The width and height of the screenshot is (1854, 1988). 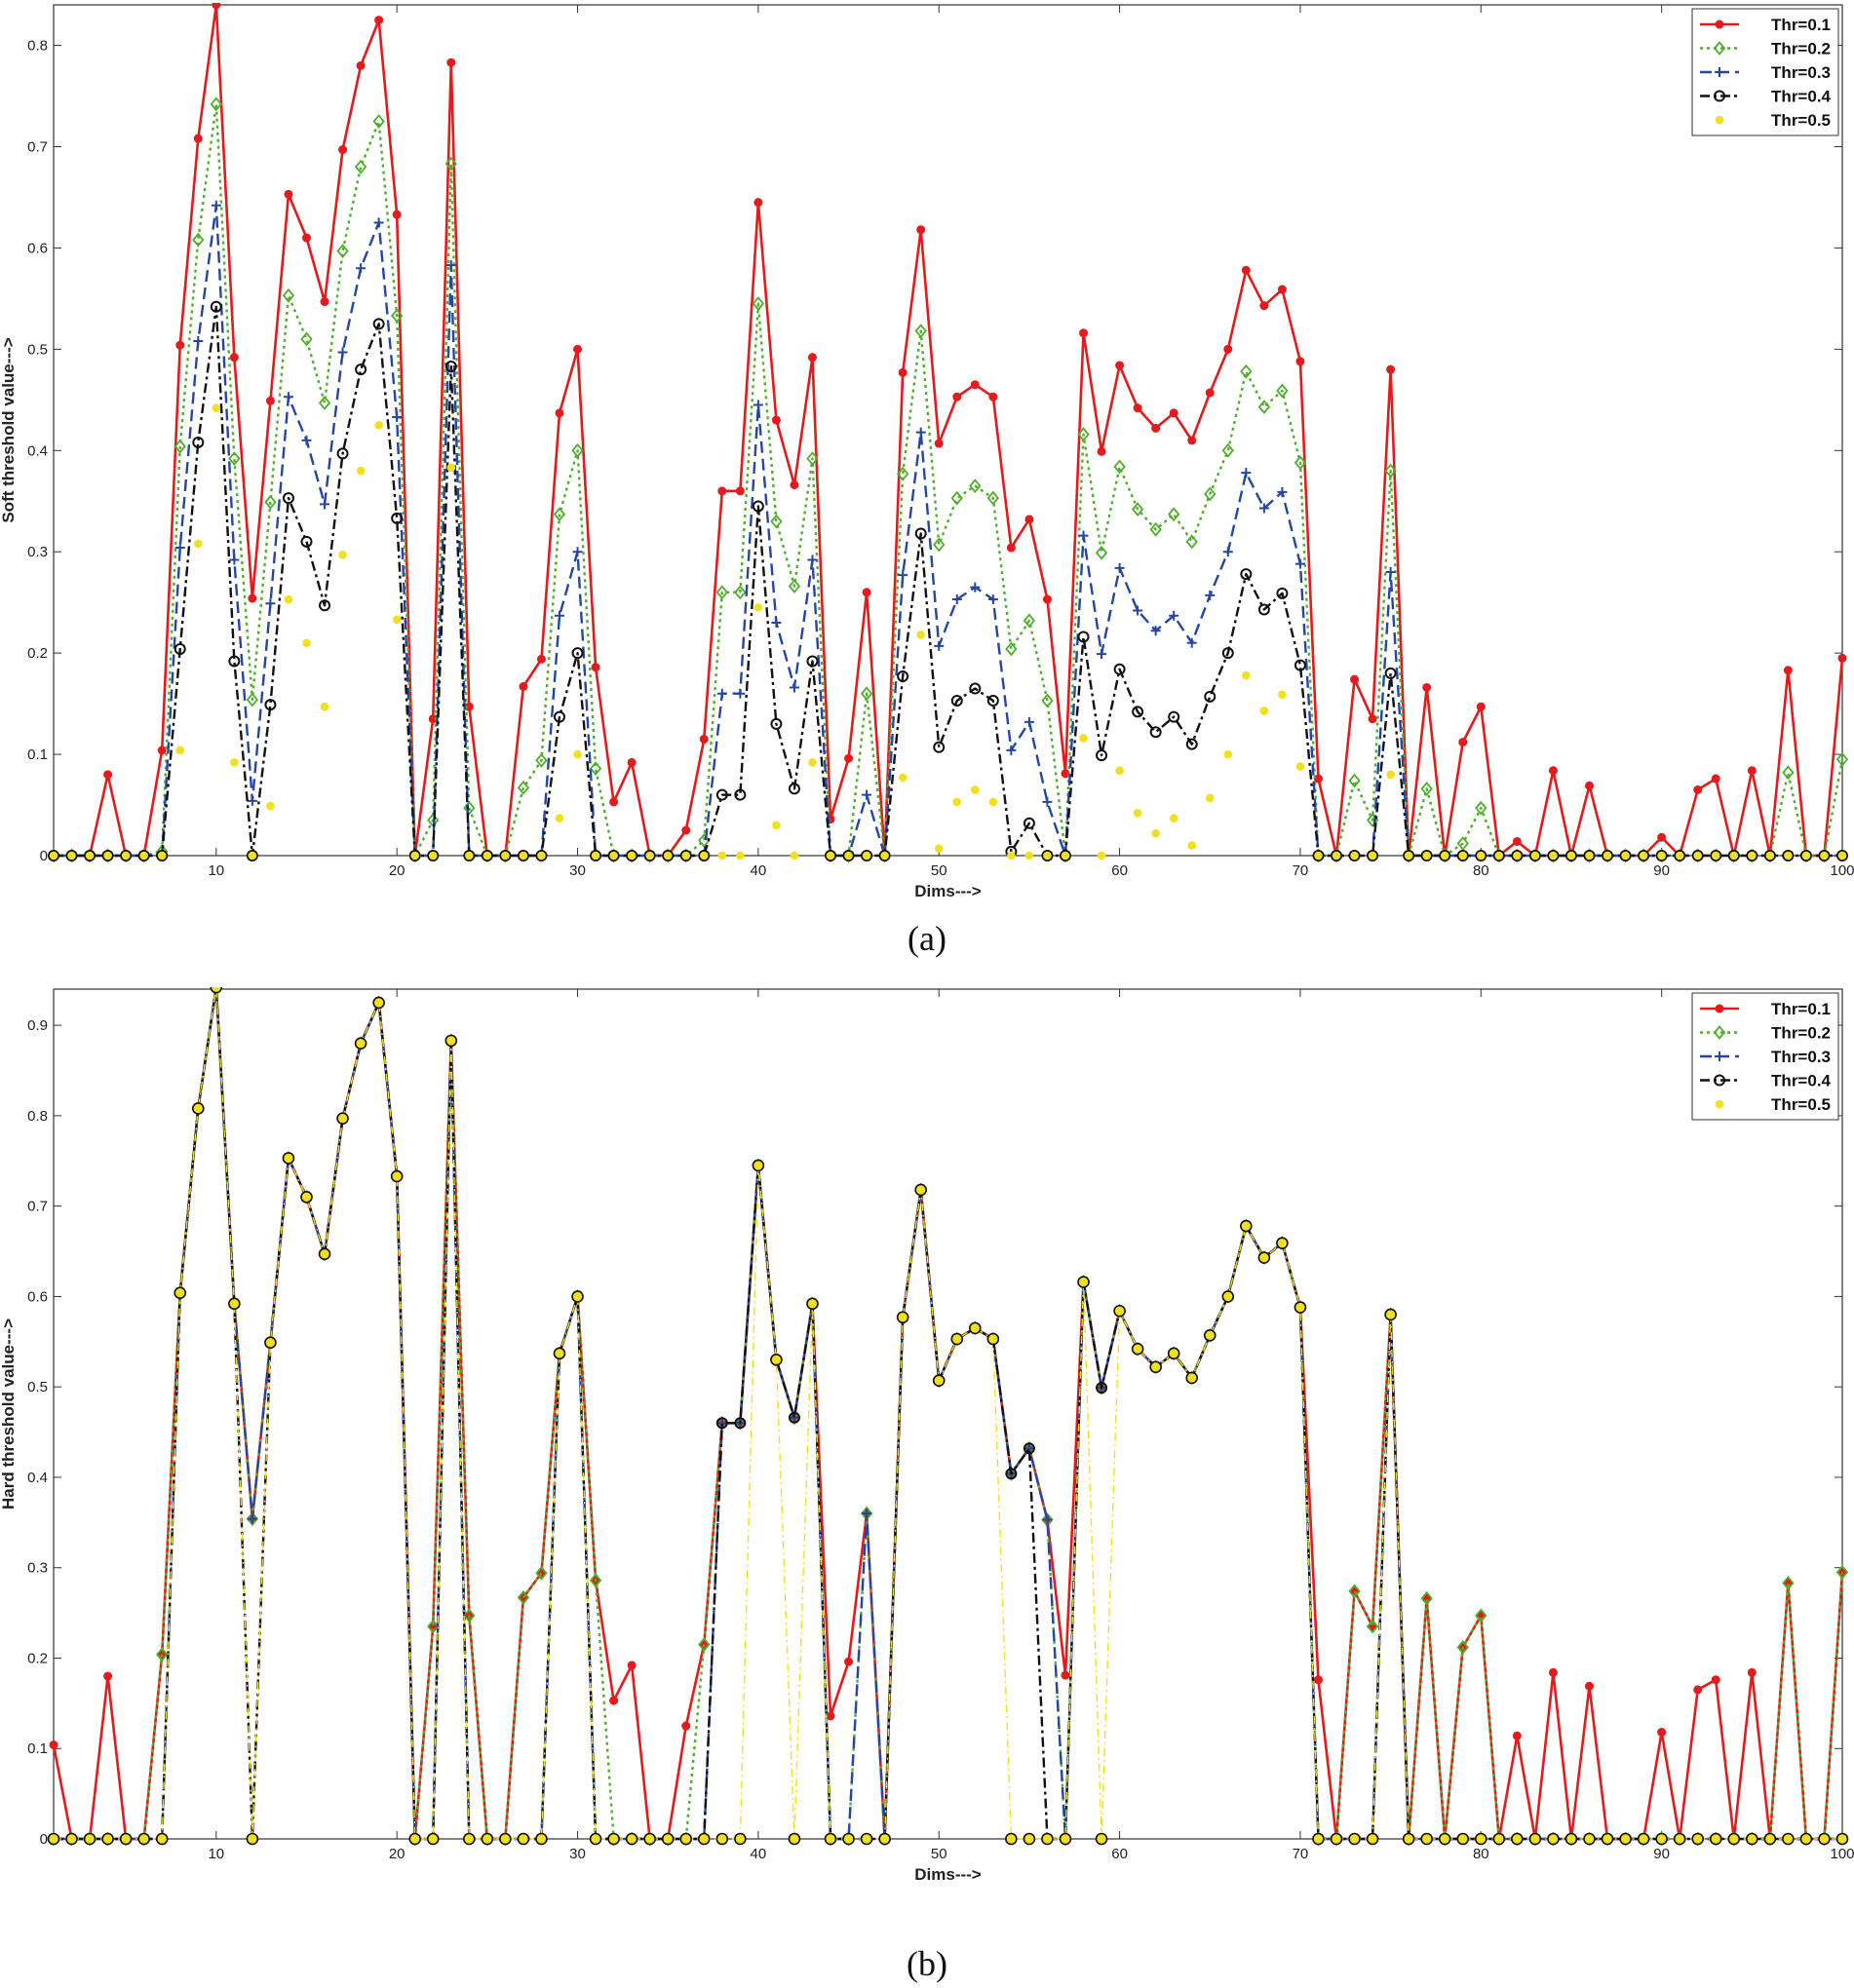 I want to click on x-tick-label: 60, so click(x=1119, y=870).